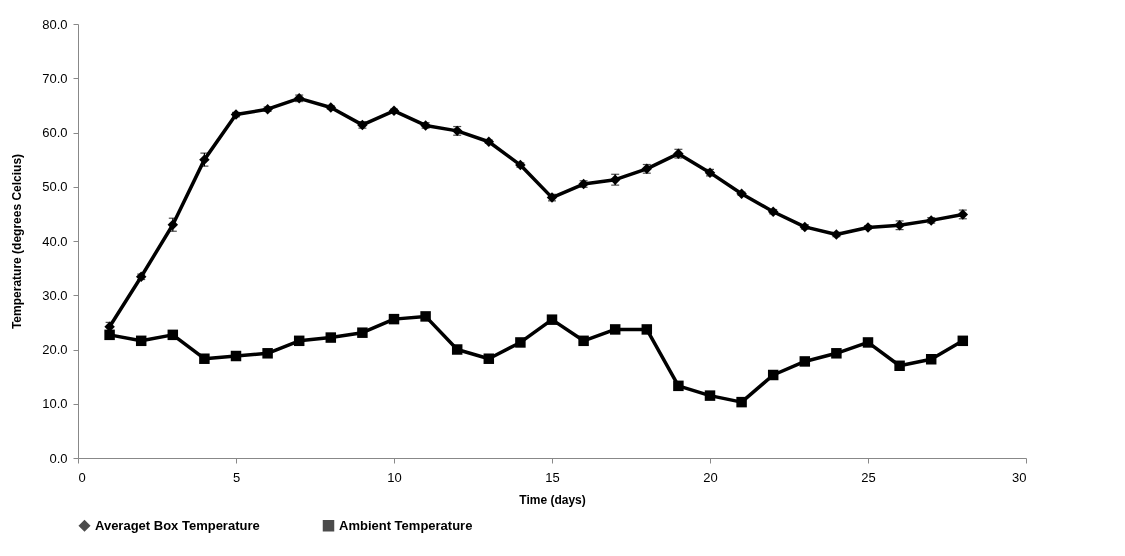  I want to click on y-axis-title: Temperature (degrees Celcius), so click(17, 241).